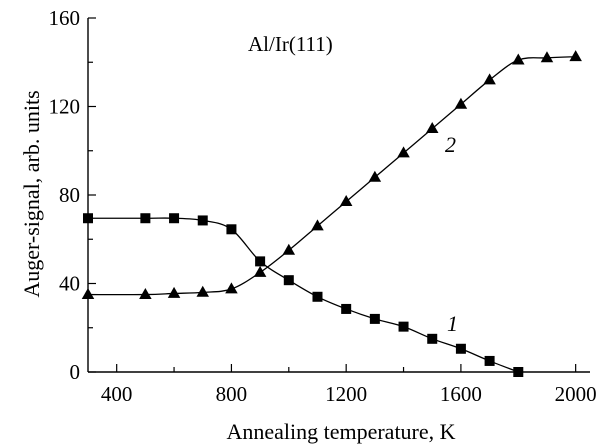  Describe the element at coordinates (117, 394) in the screenshot. I see `x-tick-label: 400` at that location.